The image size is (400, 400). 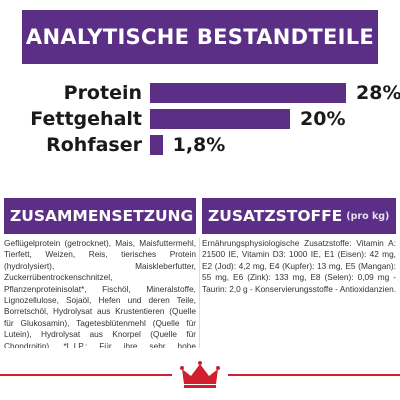 I want to click on nutrient-label: Fettgehalt, so click(x=86, y=119).